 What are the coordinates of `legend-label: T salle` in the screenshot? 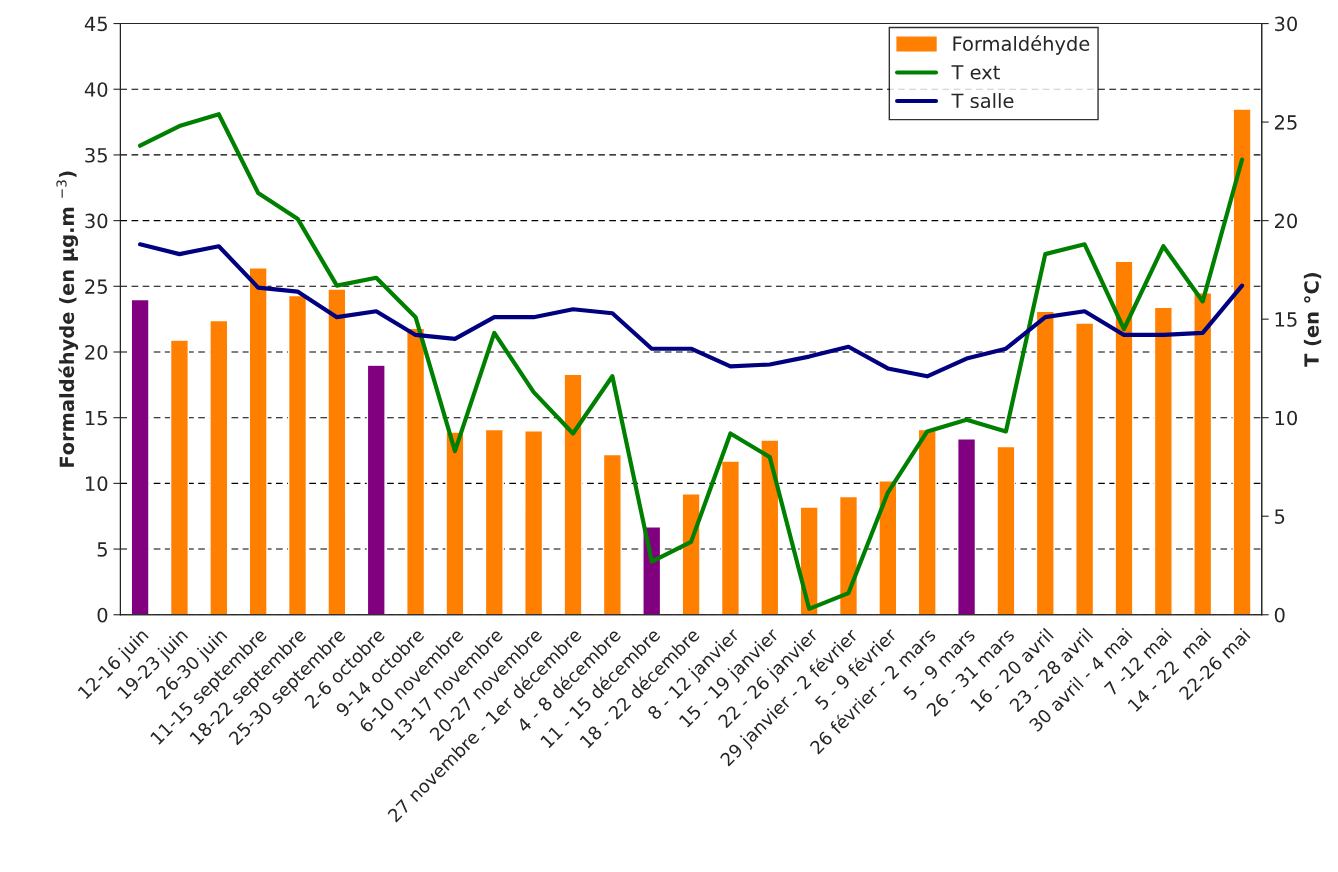 It's located at (982, 101).